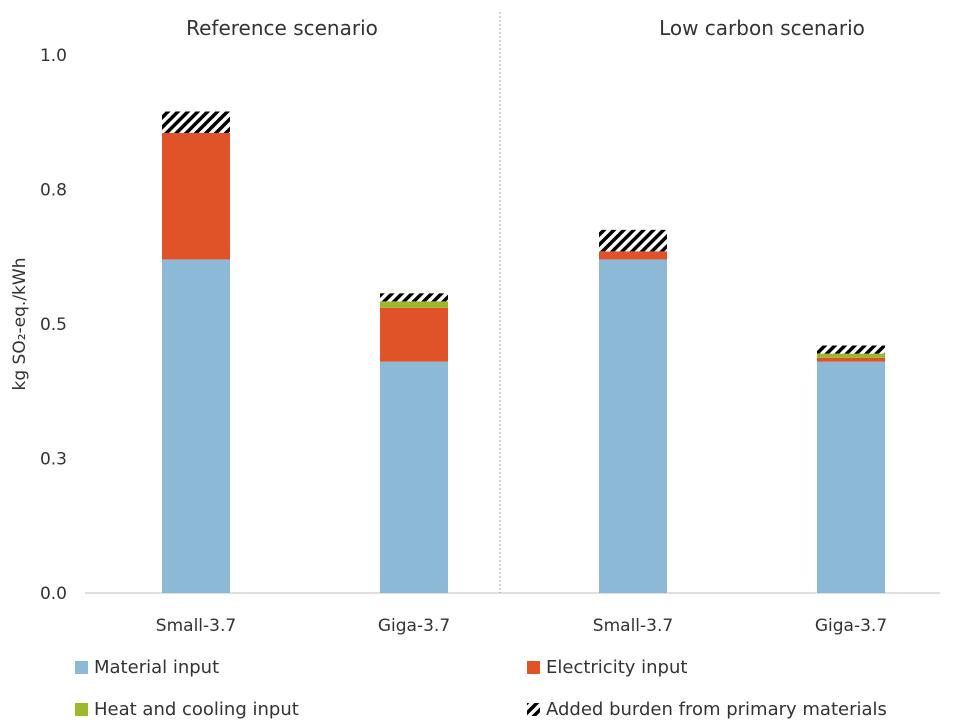 Image resolution: width=960 pixels, height=724 pixels. Describe the element at coordinates (53, 56) in the screenshot. I see `y-tick-label: 1.0` at that location.